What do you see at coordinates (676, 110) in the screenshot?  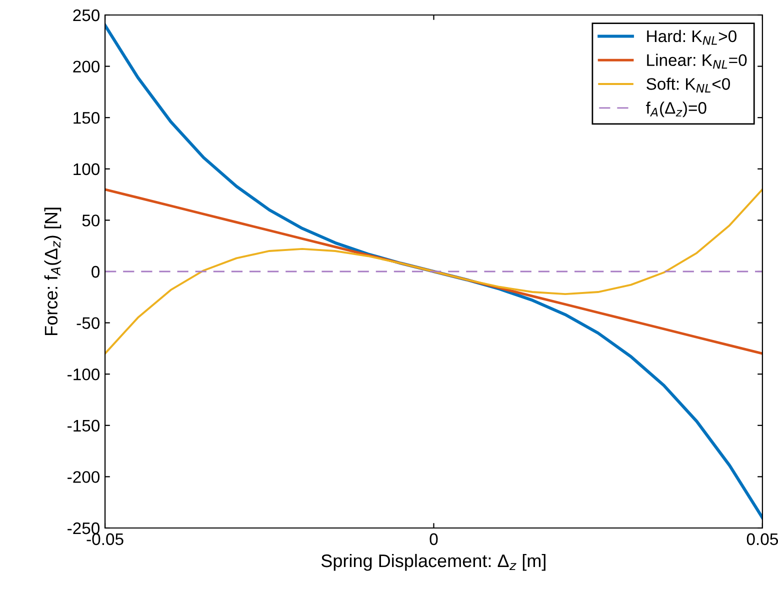 I see `legend-label: f$_{A}$(Δ$_{z}$)=0` at bounding box center [676, 110].